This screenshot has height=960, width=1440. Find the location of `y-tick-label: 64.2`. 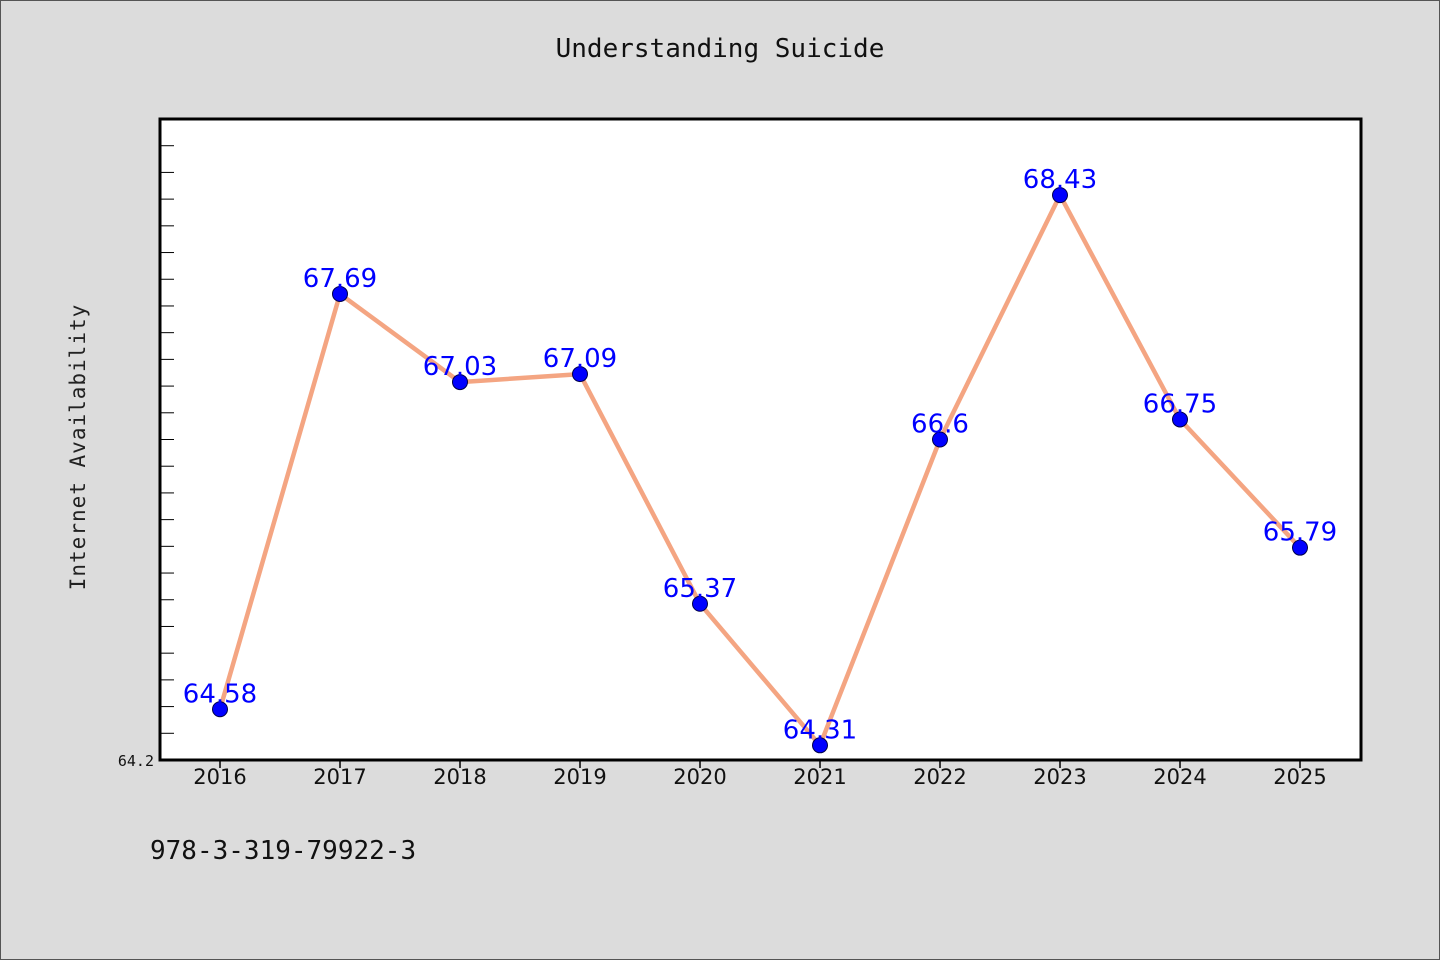

y-tick-label: 64.2 is located at coordinates (136, 761).